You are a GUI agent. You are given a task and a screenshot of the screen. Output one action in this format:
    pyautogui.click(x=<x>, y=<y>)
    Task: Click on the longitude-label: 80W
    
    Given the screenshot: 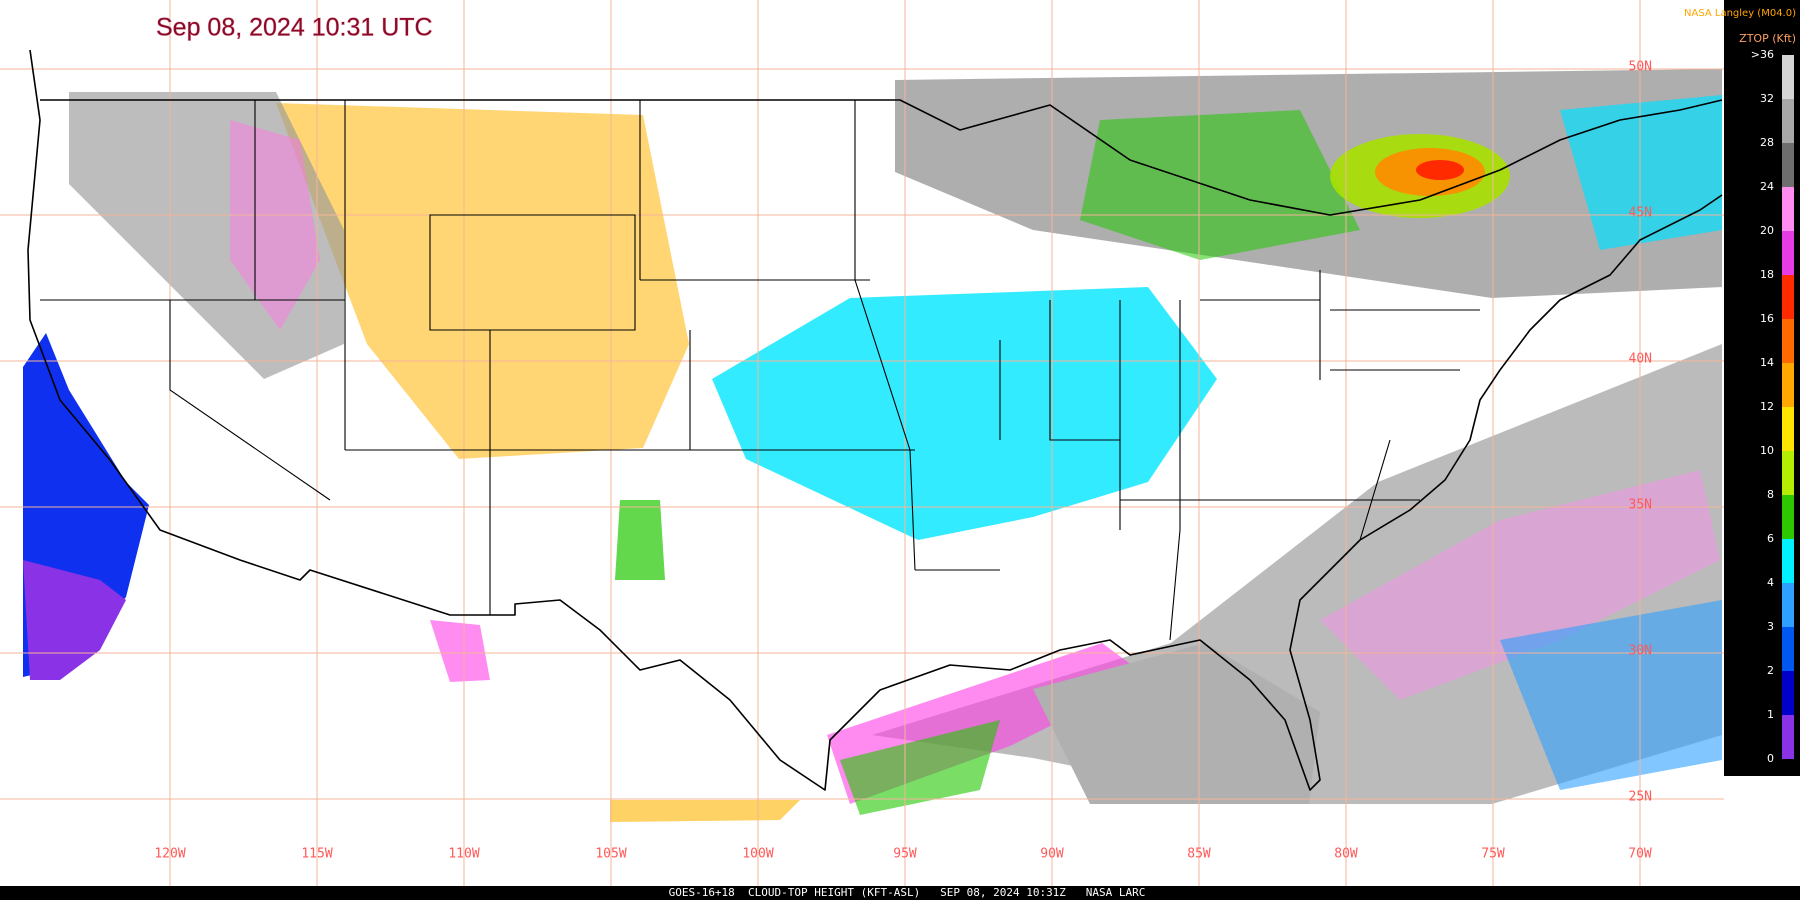 What is the action you would take?
    pyautogui.click(x=1346, y=854)
    